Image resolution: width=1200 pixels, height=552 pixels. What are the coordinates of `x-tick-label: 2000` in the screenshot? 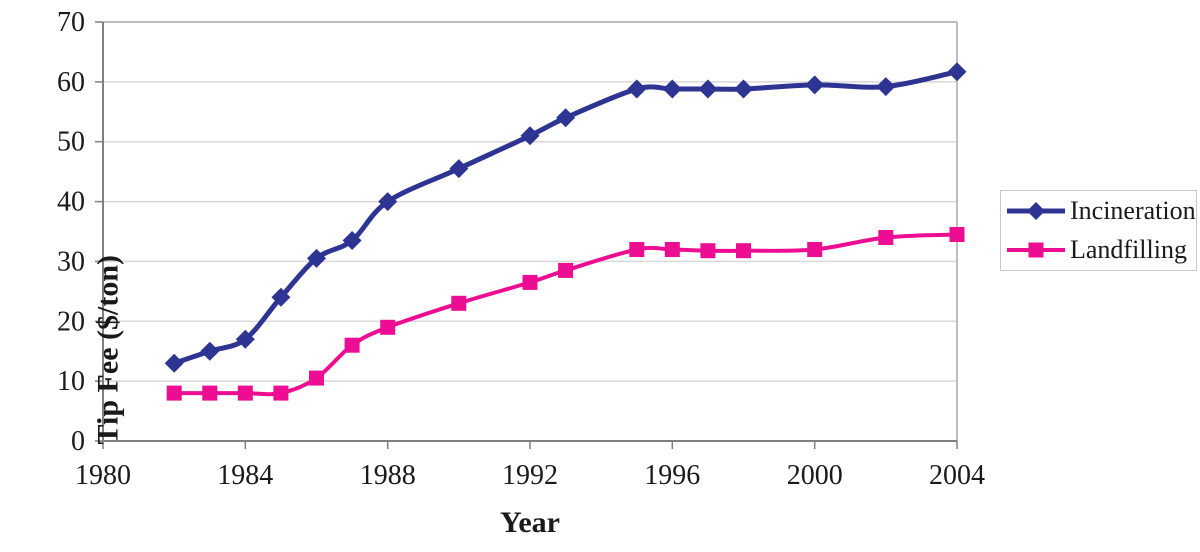 It's located at (815, 475).